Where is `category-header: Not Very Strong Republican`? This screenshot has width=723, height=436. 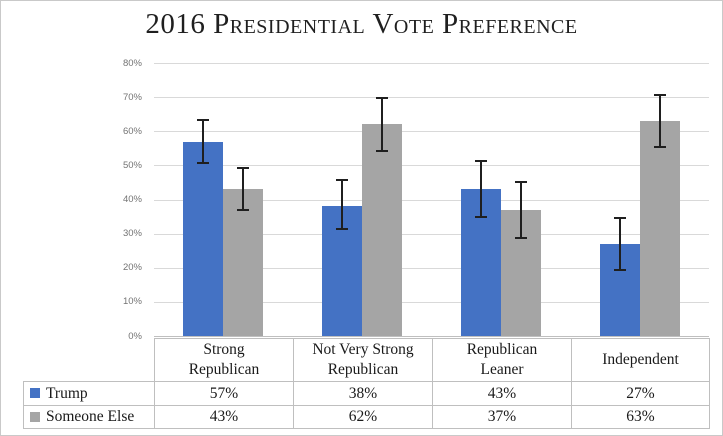
category-header: Not Very Strong Republican is located at coordinates (363, 360).